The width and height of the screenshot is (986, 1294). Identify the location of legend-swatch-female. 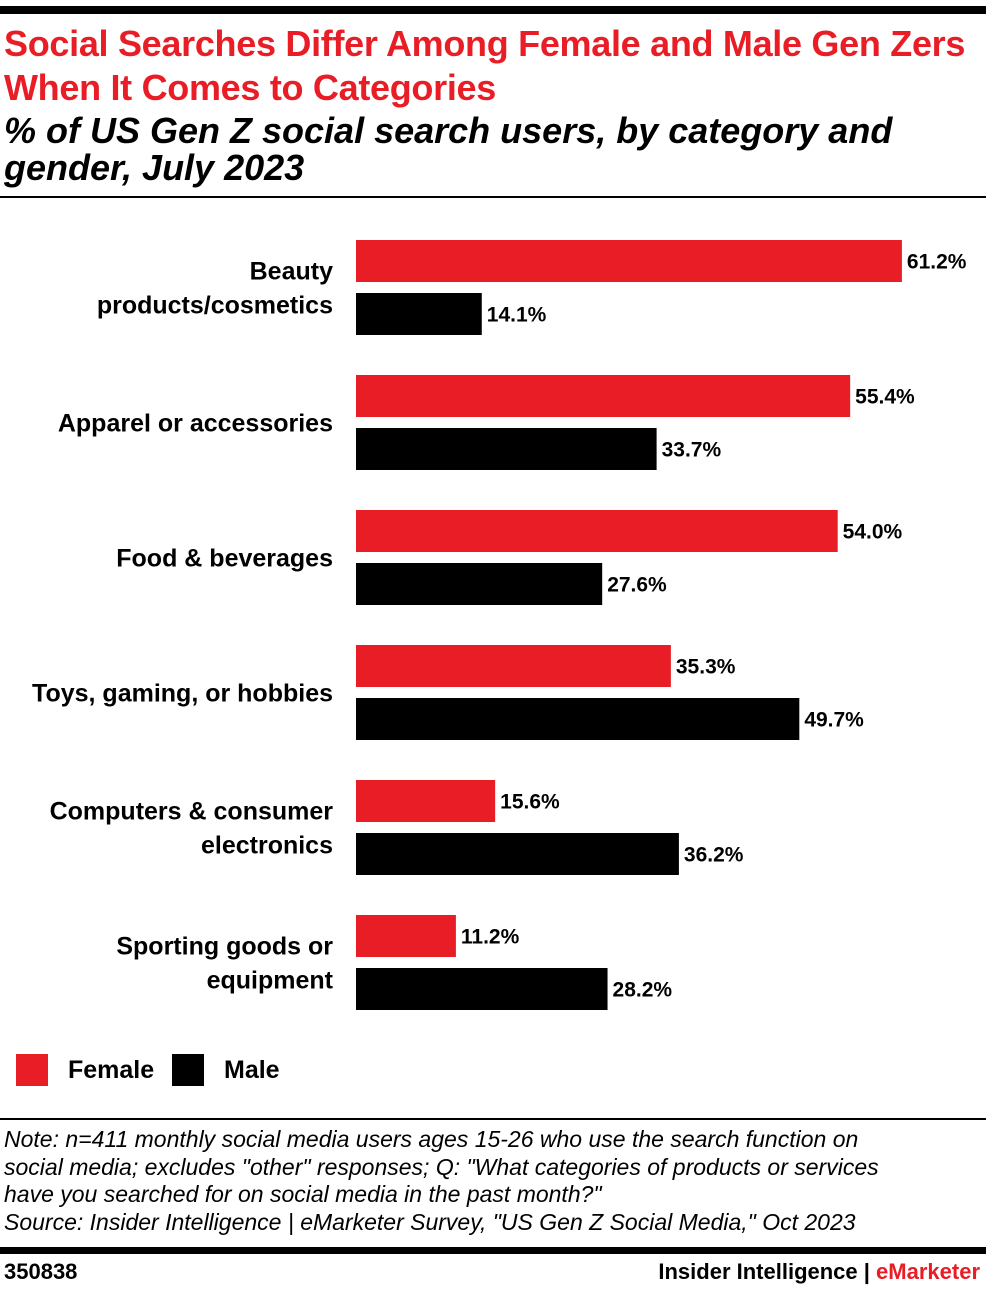
(32, 1070).